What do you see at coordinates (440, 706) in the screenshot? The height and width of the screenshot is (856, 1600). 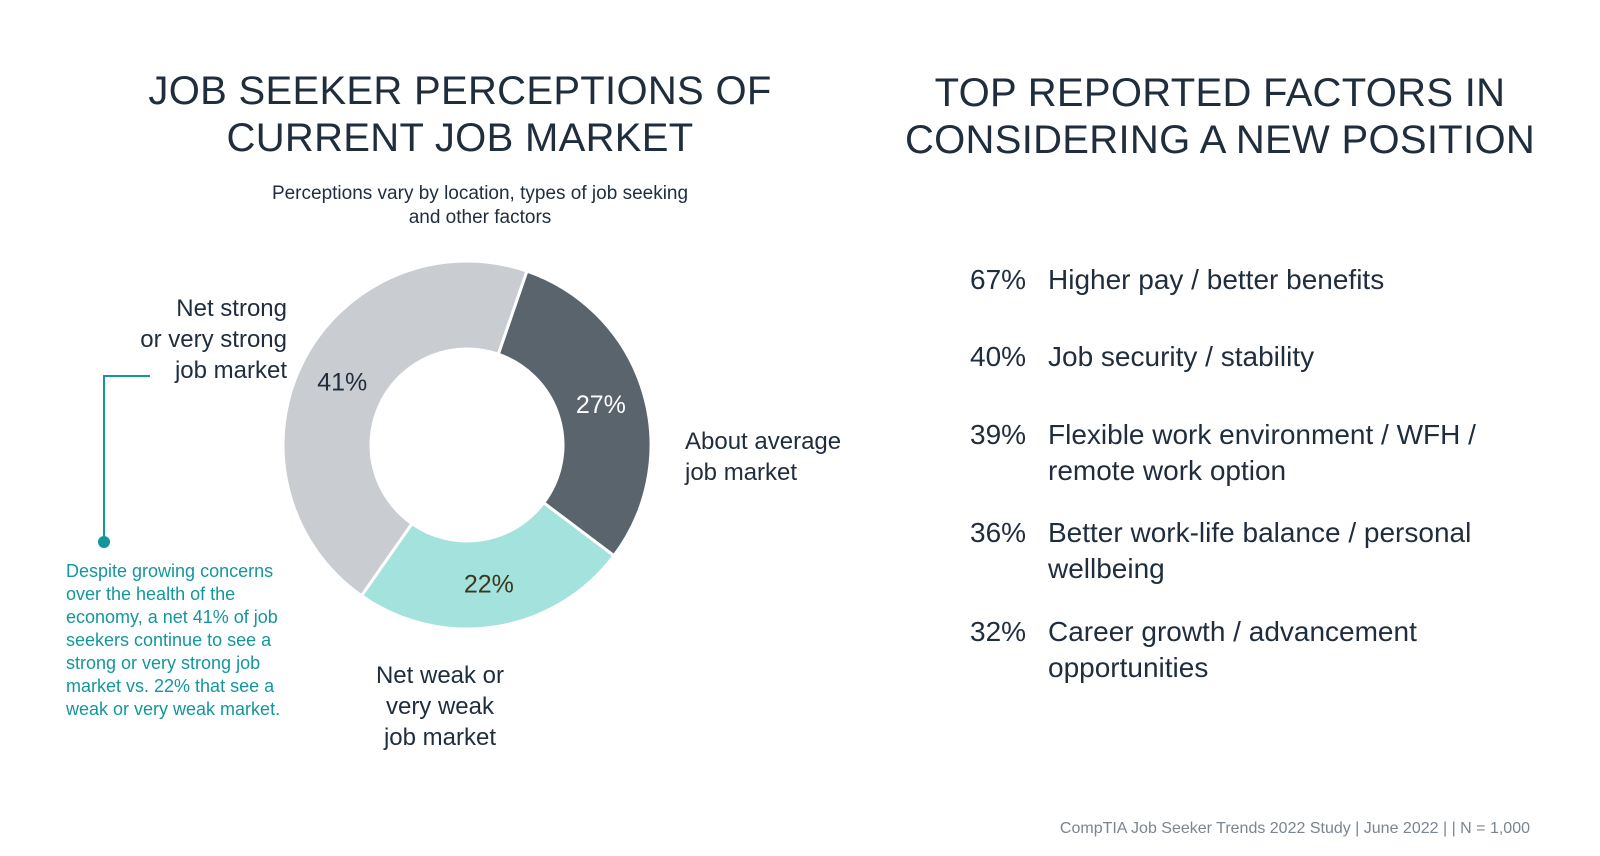 I see `category-label-weak: Net weak or very weak job market` at bounding box center [440, 706].